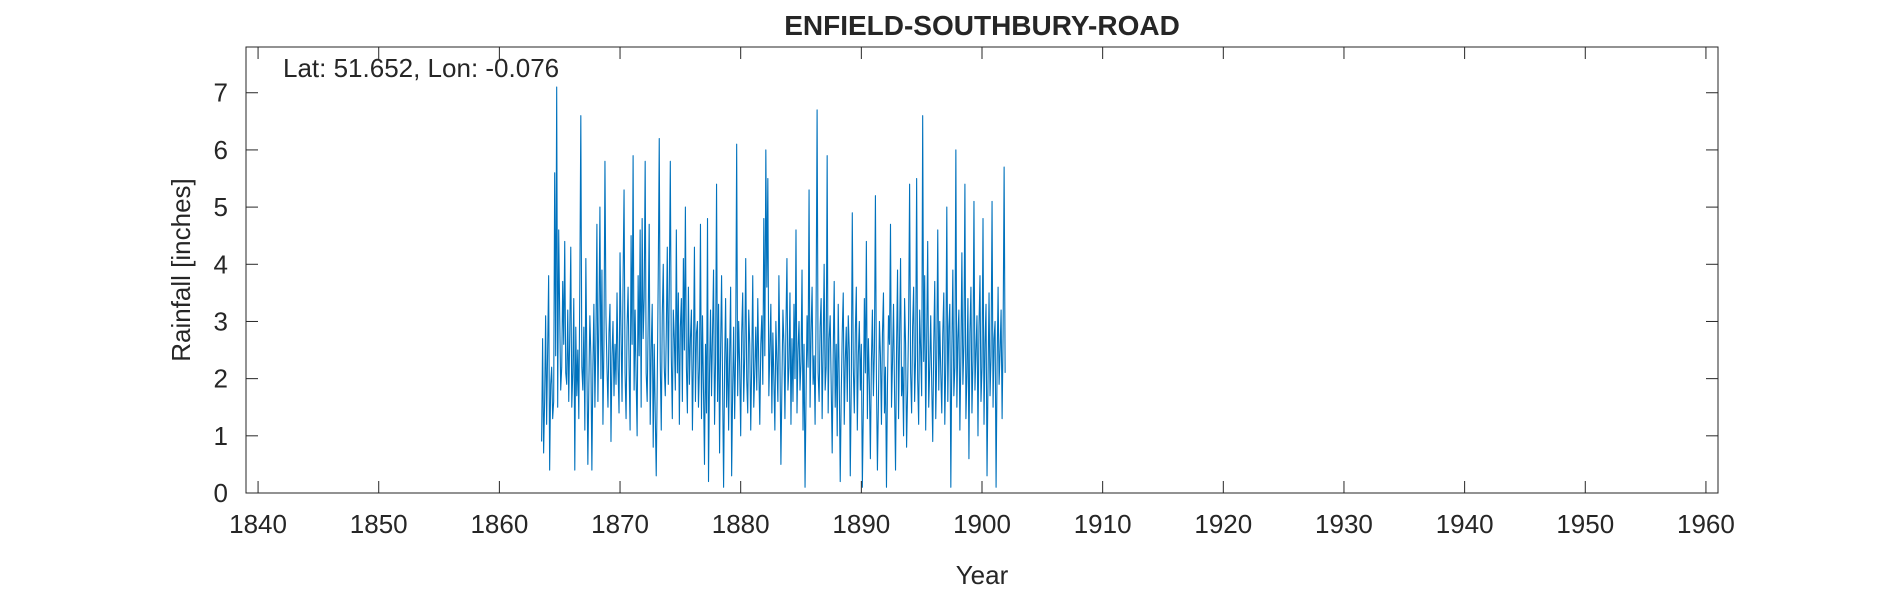 This screenshot has width=1890, height=596. Describe the element at coordinates (741, 524) in the screenshot. I see `x-tick-label: 1880` at that location.